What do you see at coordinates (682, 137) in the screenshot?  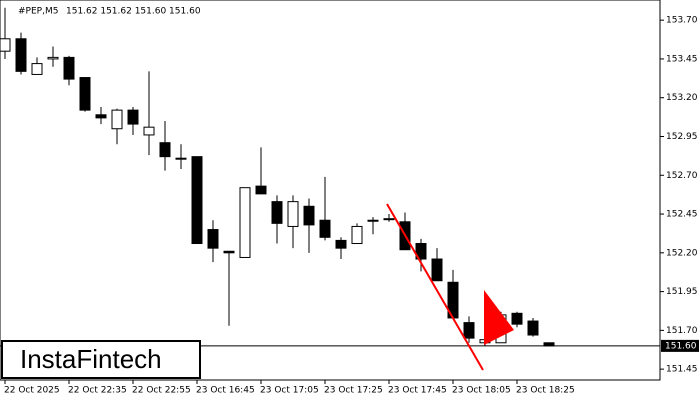 I see `y-tick-label: 152.95` at bounding box center [682, 137].